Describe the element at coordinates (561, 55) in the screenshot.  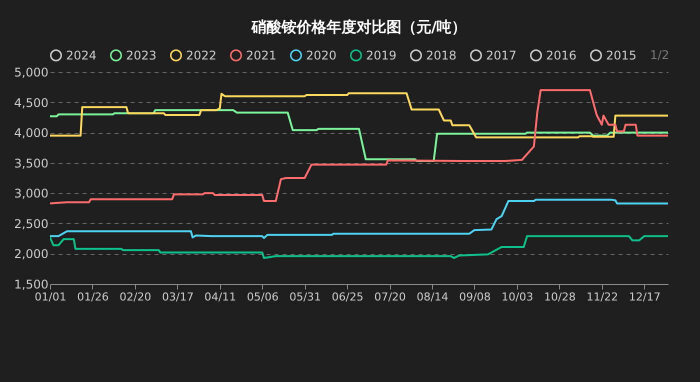
I see `legend-label: 2016` at that location.